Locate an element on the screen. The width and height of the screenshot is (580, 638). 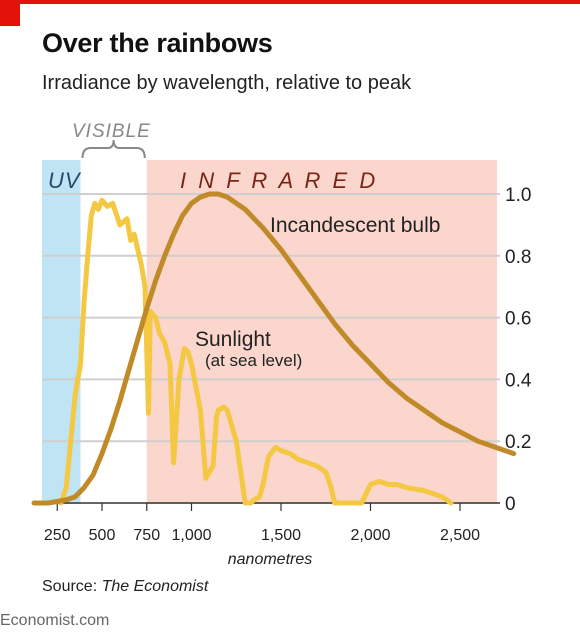
source-label: Source: is located at coordinates (72, 586).